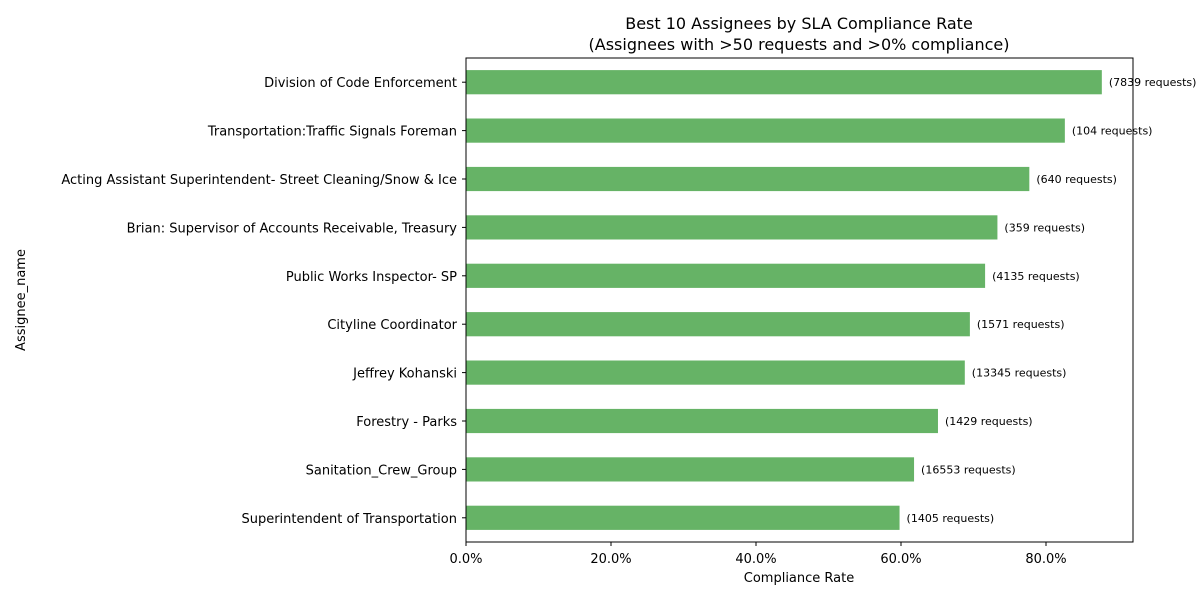 The width and height of the screenshot is (1200, 600). Describe the element at coordinates (381, 470) in the screenshot. I see `y-tick-label: Sanitation_Crew_Group` at that location.